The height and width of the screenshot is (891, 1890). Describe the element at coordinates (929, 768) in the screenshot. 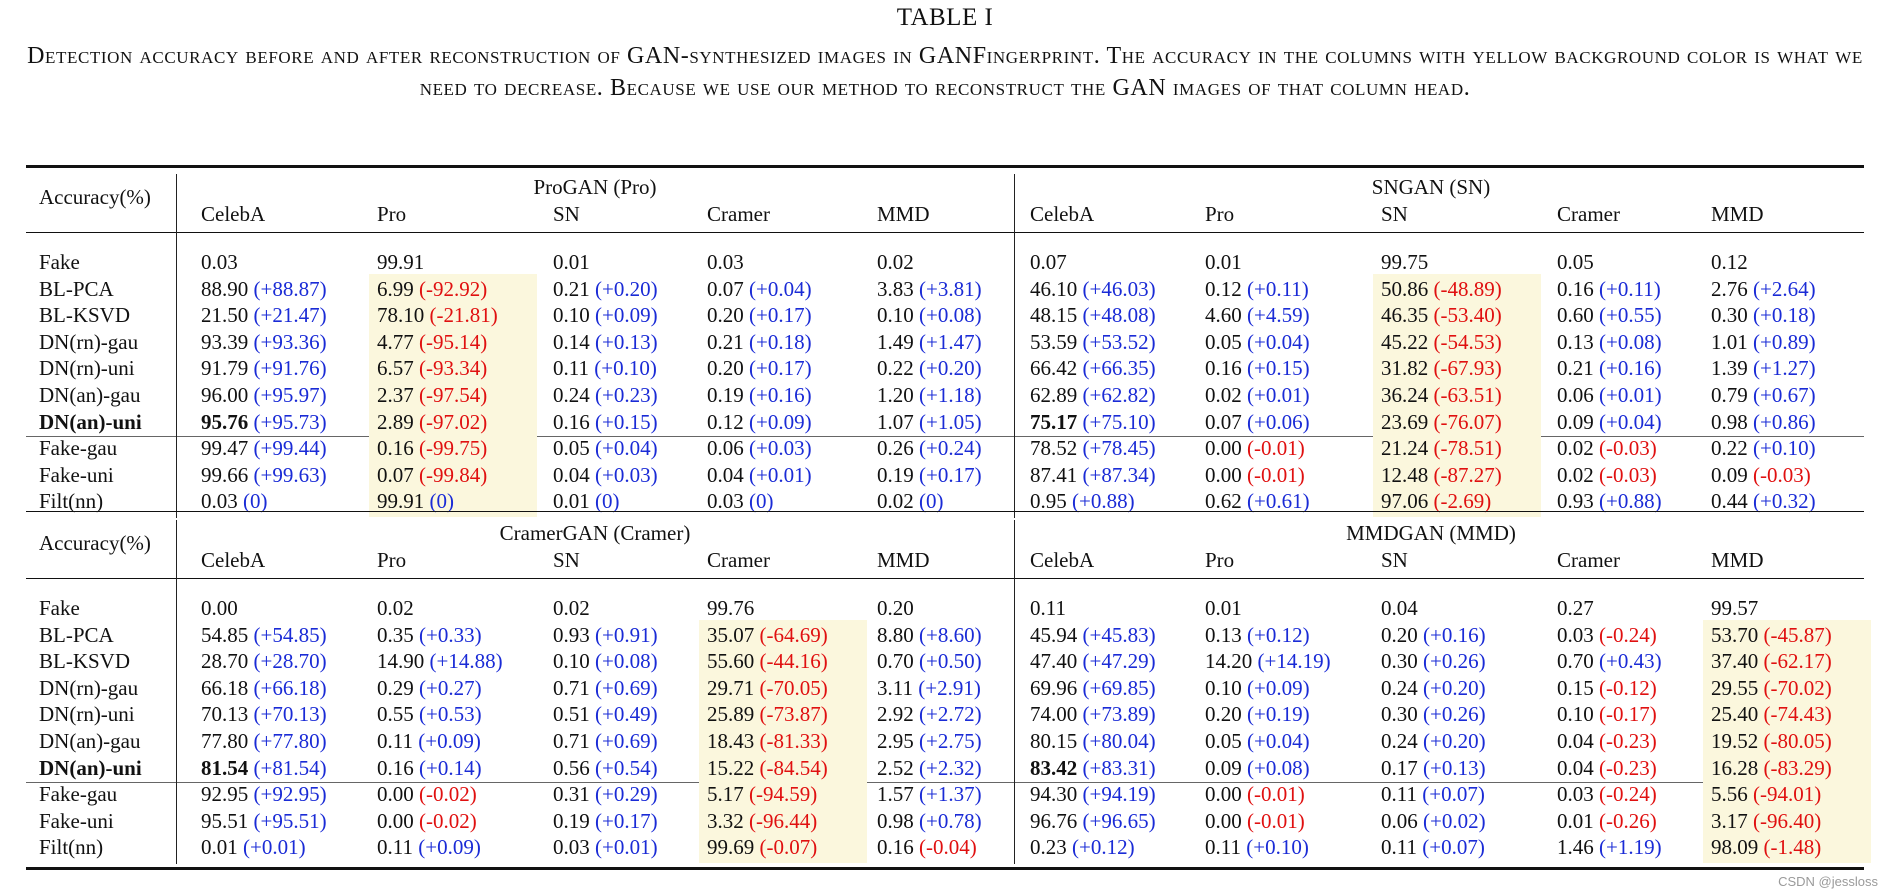

I see `table-cell: 2.52 (+2.32)` at that location.